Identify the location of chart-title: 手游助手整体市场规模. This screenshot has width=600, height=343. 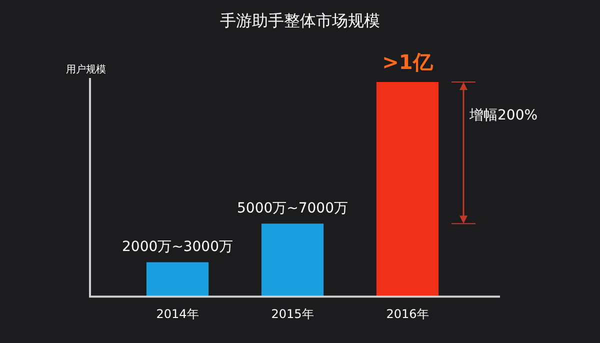
(300, 20).